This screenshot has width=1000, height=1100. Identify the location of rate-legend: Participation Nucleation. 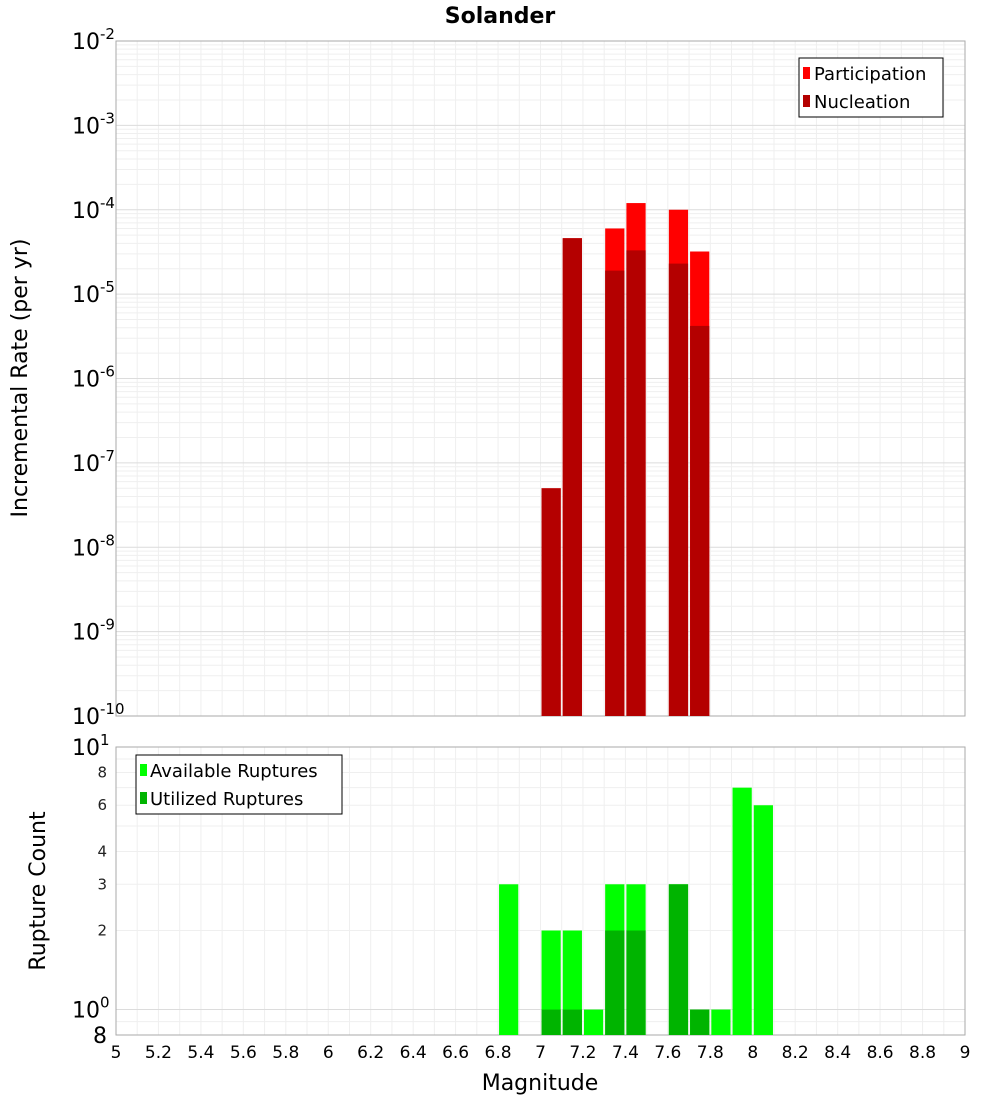
(871, 87).